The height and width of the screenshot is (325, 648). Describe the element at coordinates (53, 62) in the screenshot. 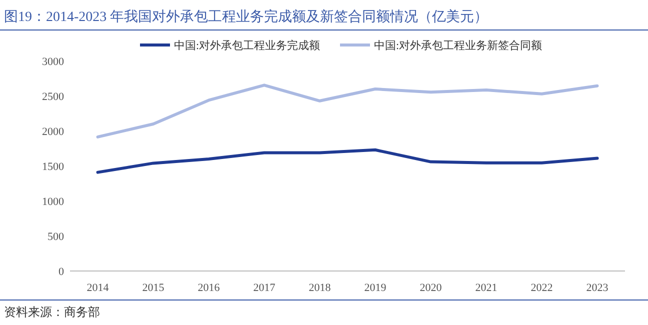

I see `y-tick-label: 3000` at that location.